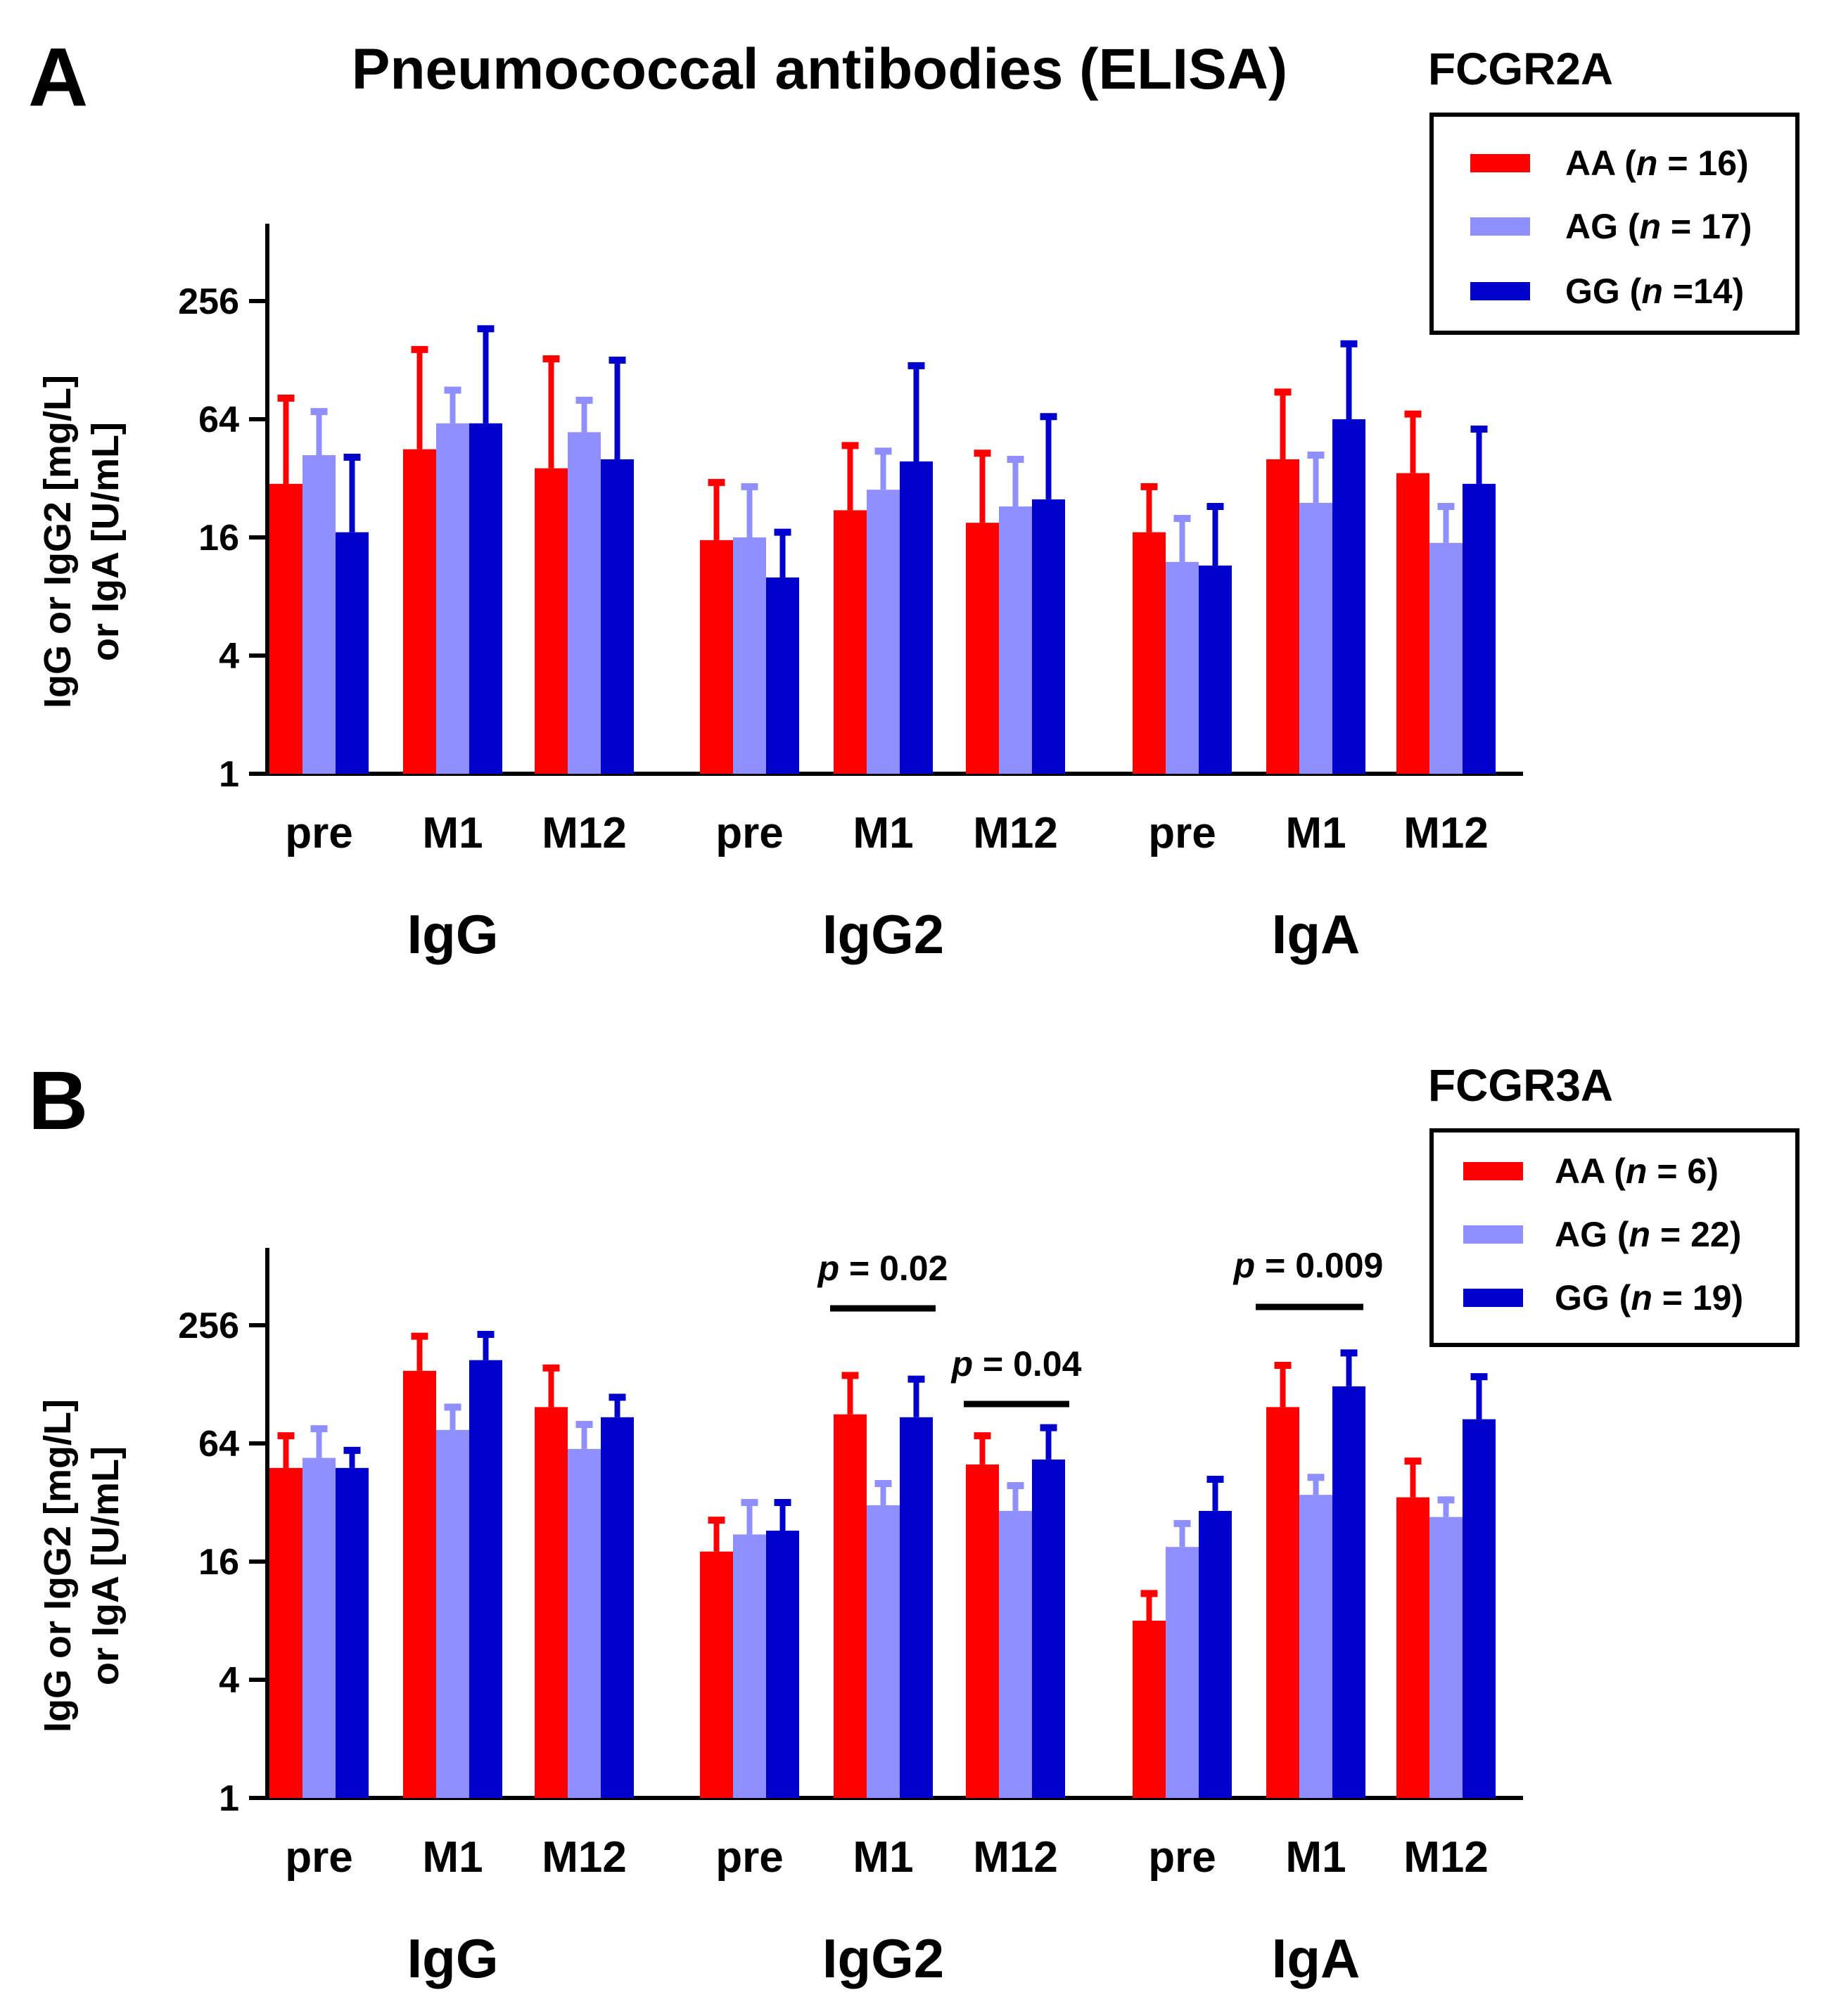 The height and width of the screenshot is (2016, 1822). What do you see at coordinates (1654, 291) in the screenshot?
I see `legend-label-gg: GG (n =14)` at bounding box center [1654, 291].